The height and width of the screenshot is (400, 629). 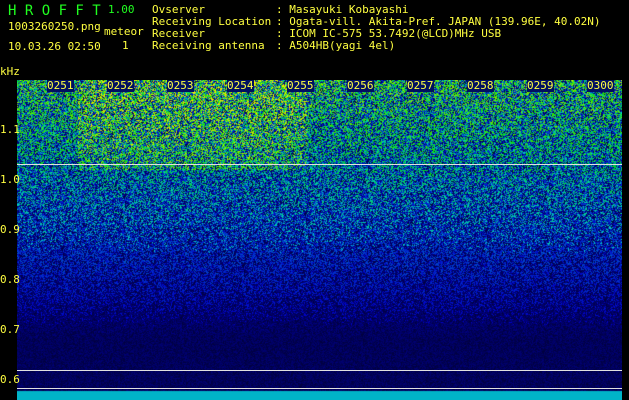 What do you see at coordinates (240, 85) in the screenshot?
I see `x-tick-label: 0254` at bounding box center [240, 85].